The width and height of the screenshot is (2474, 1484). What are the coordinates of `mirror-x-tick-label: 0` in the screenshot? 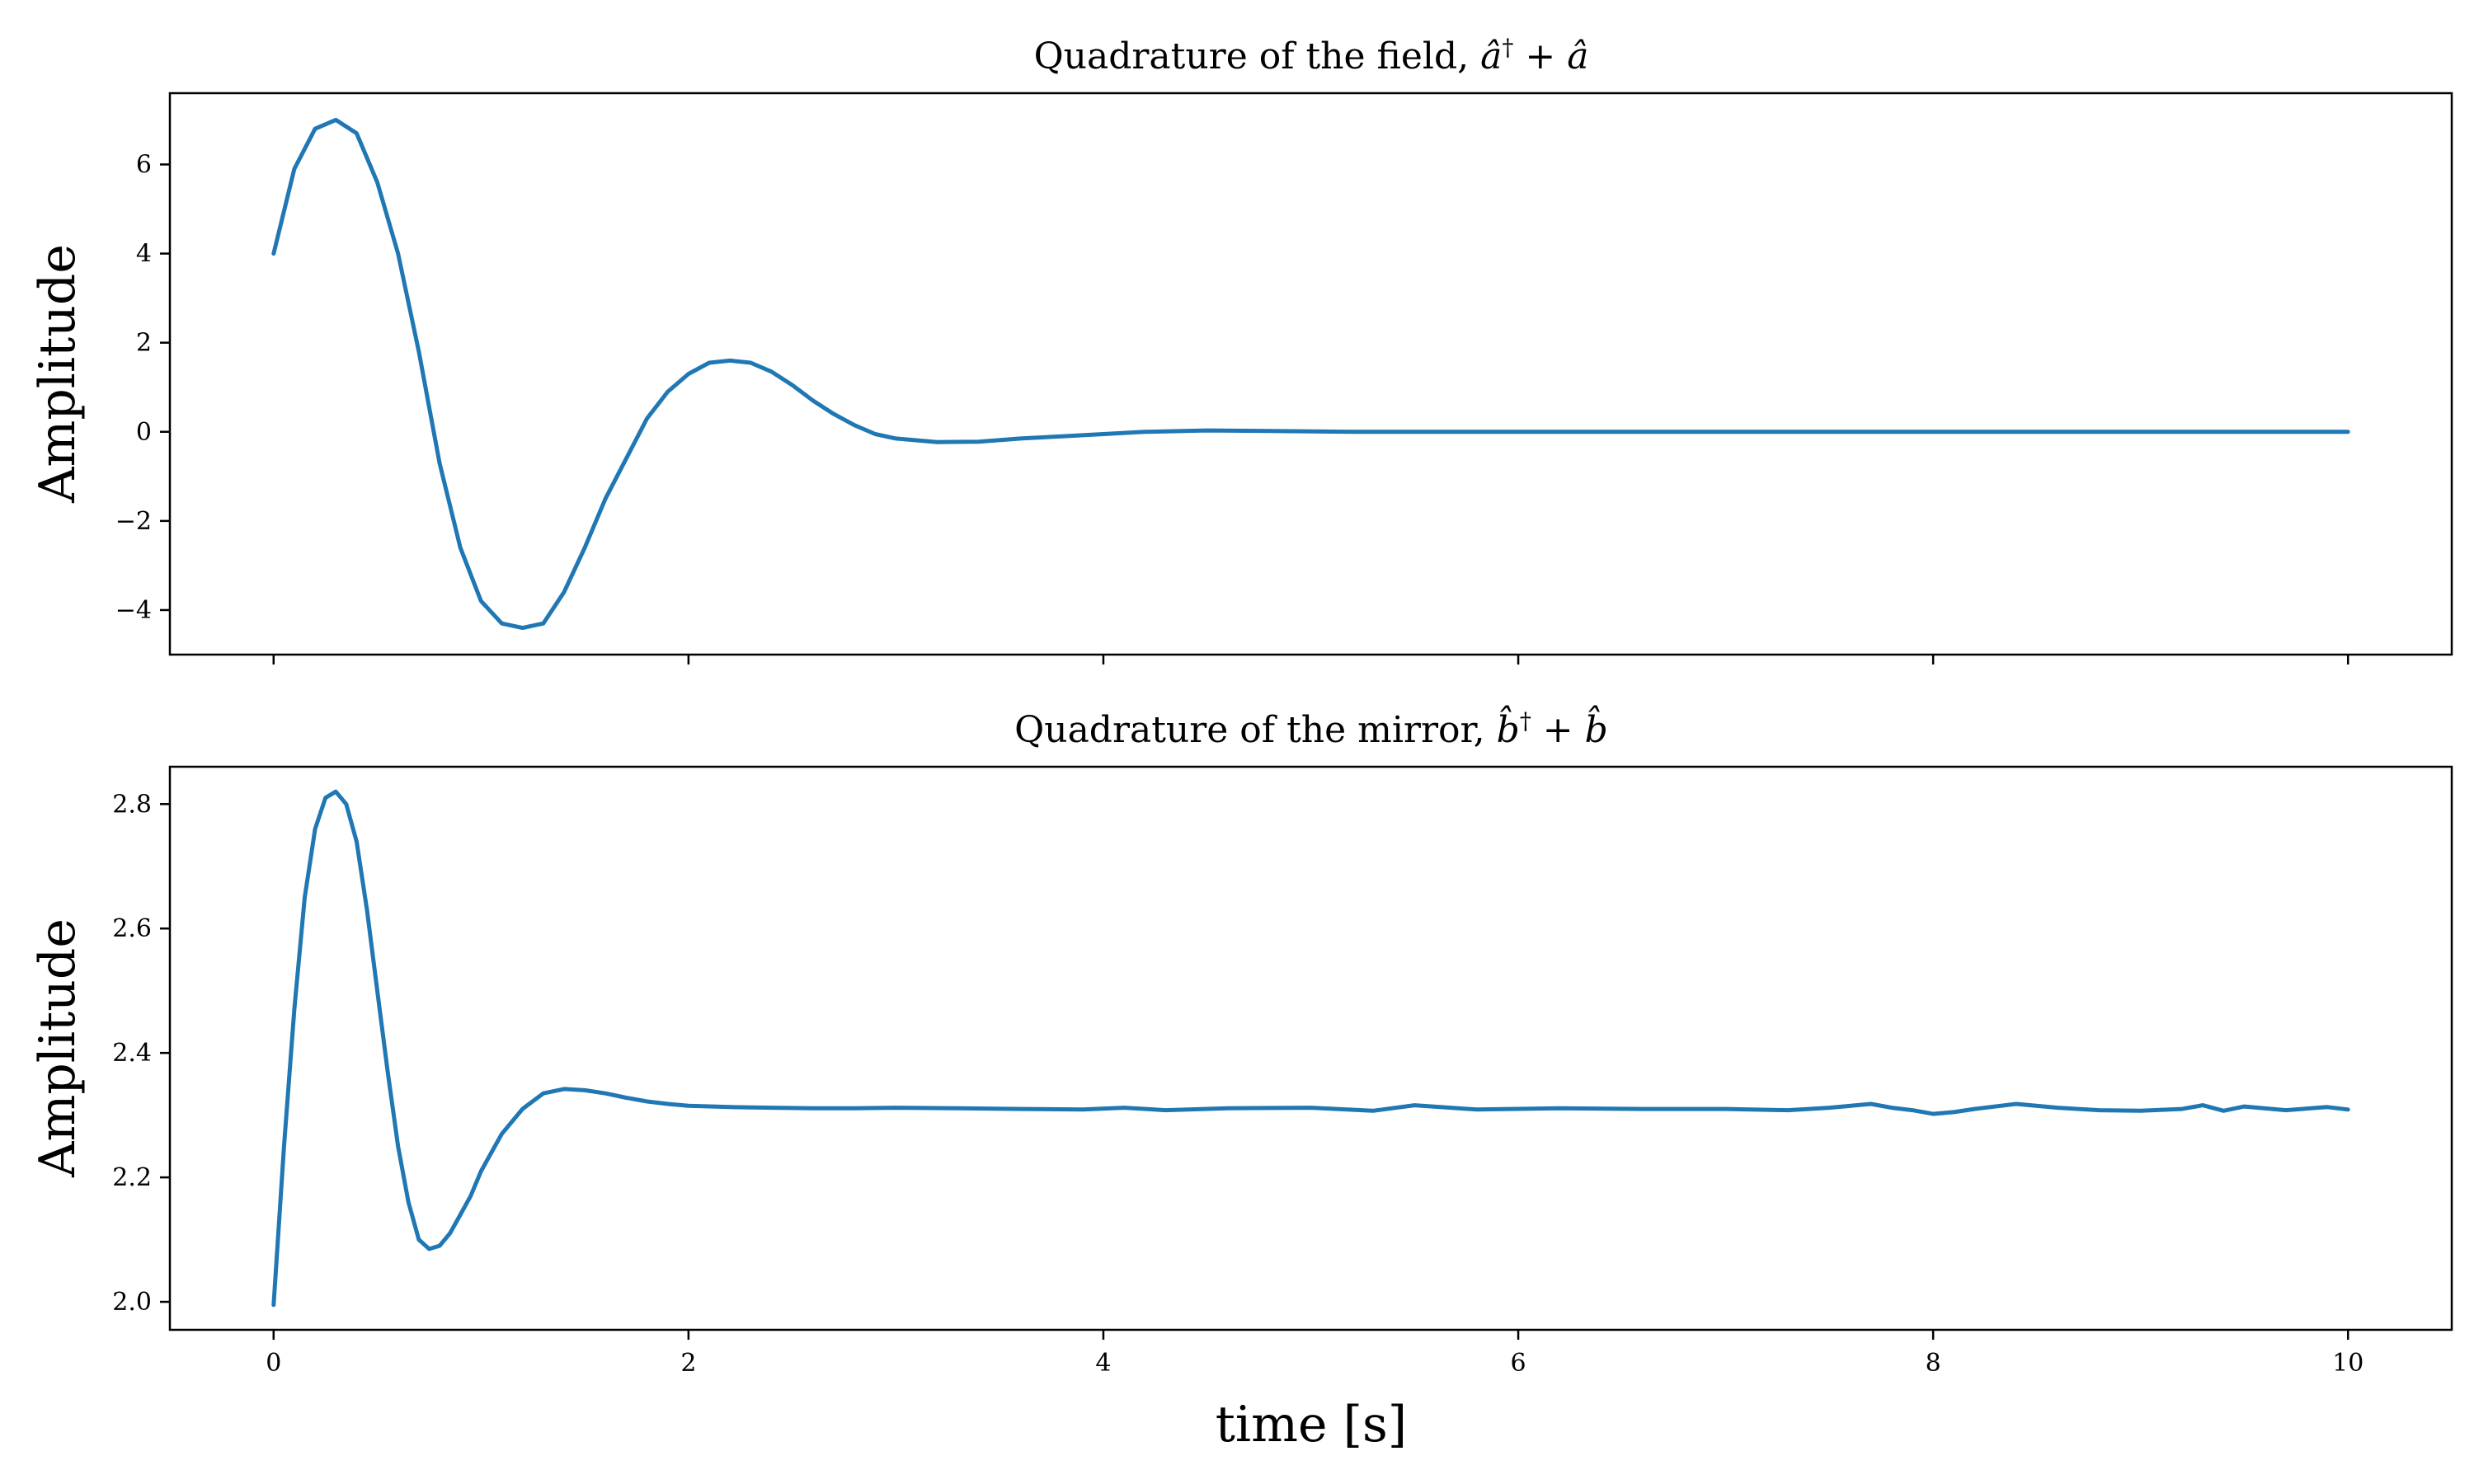 It's located at (273, 1363).